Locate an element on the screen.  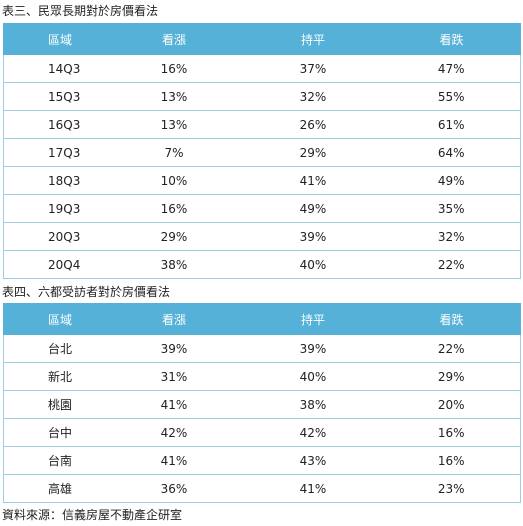
cell-down: 35% is located at coordinates (451, 208).